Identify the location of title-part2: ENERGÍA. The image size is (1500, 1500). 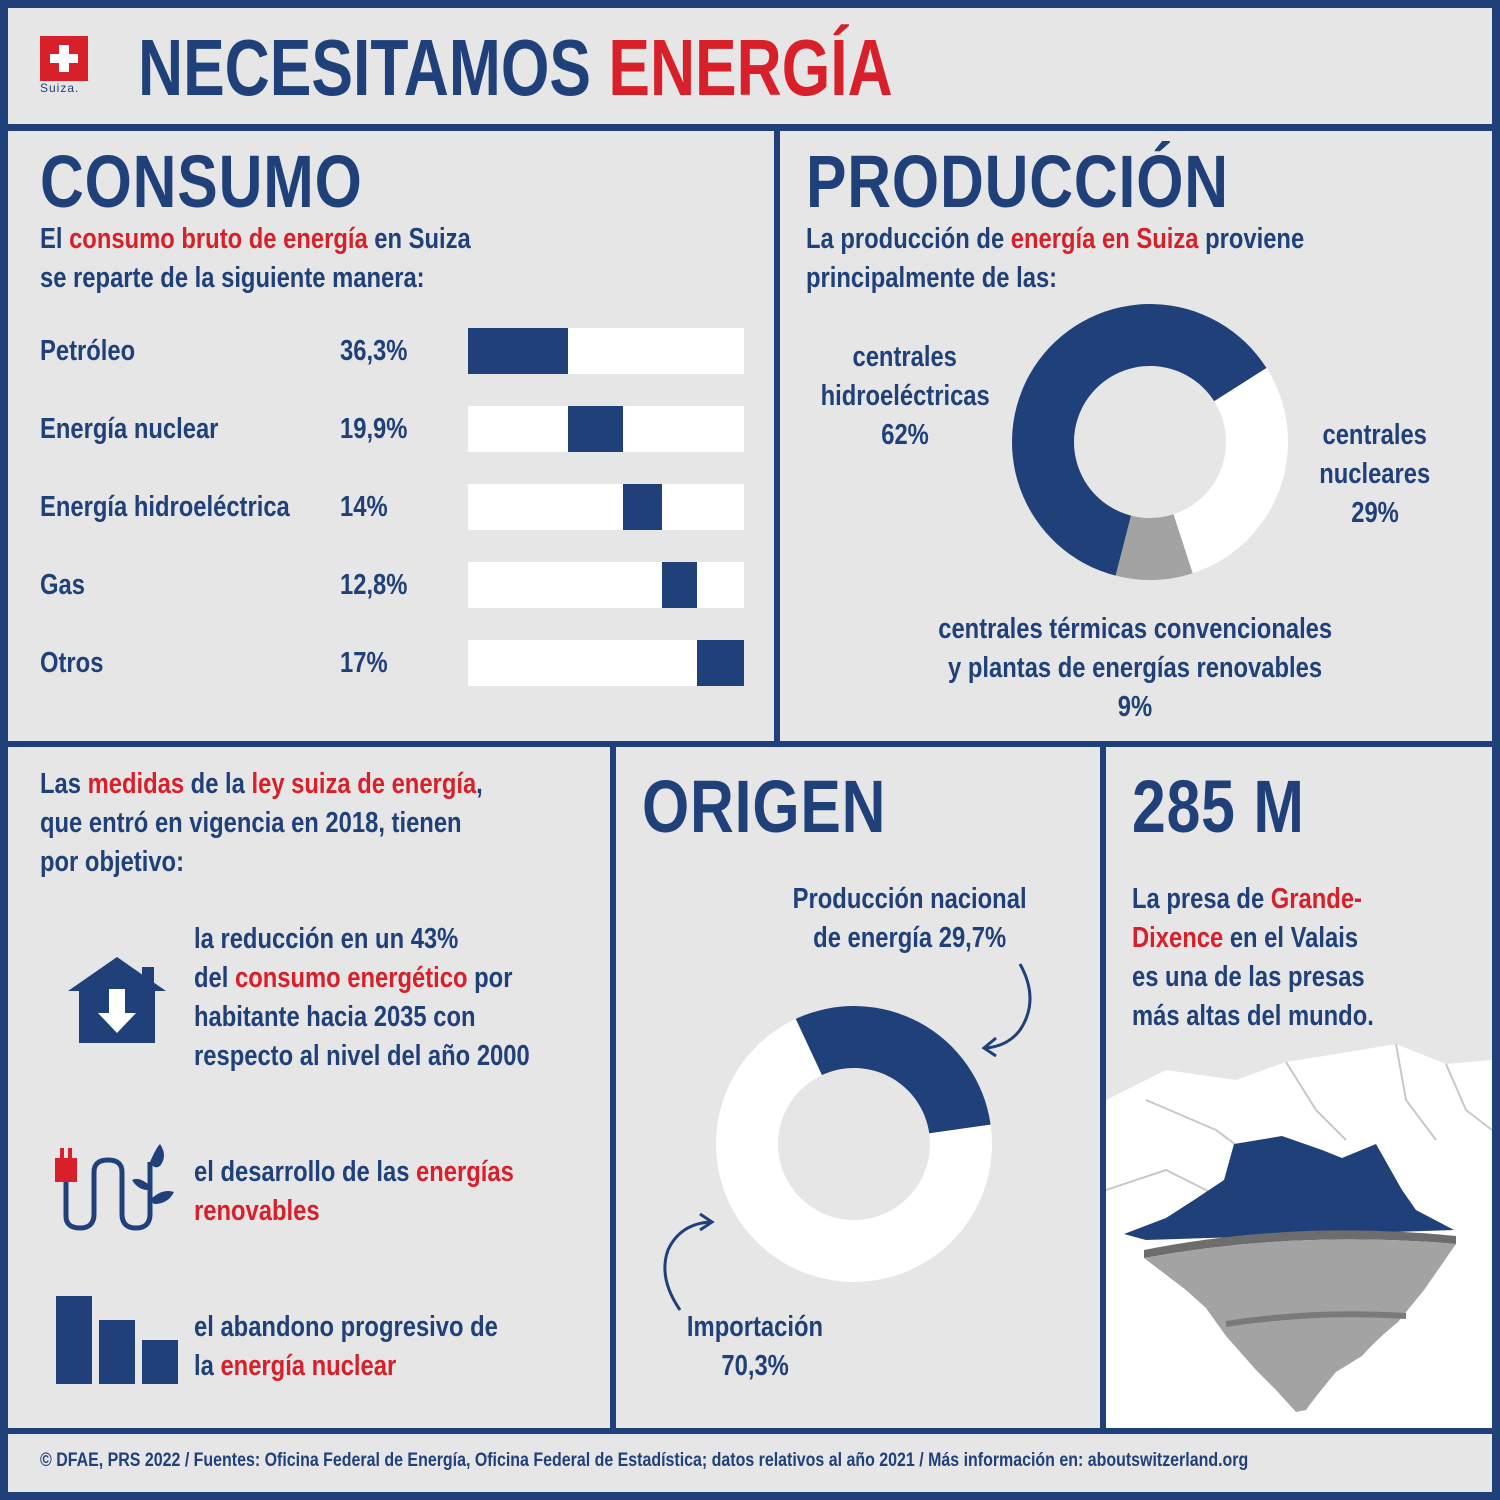
(750, 67).